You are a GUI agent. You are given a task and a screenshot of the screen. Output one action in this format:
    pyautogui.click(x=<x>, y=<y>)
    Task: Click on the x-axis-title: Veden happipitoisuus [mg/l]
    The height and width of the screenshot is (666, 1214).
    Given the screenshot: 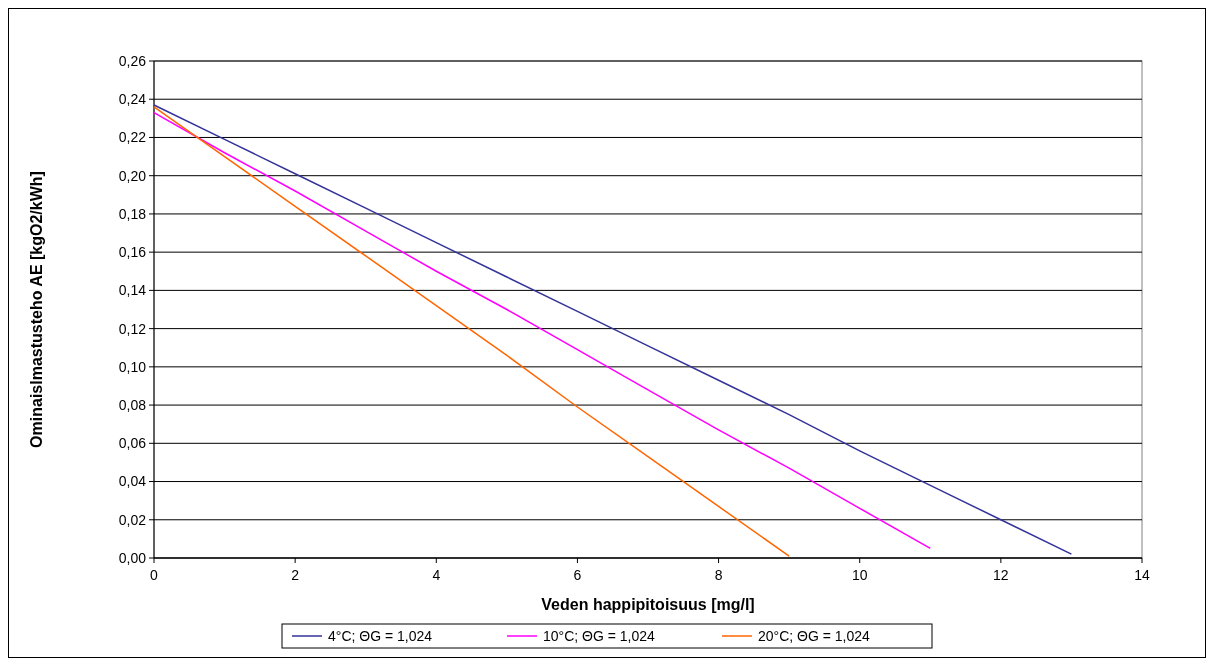 What is the action you would take?
    pyautogui.click(x=648, y=604)
    